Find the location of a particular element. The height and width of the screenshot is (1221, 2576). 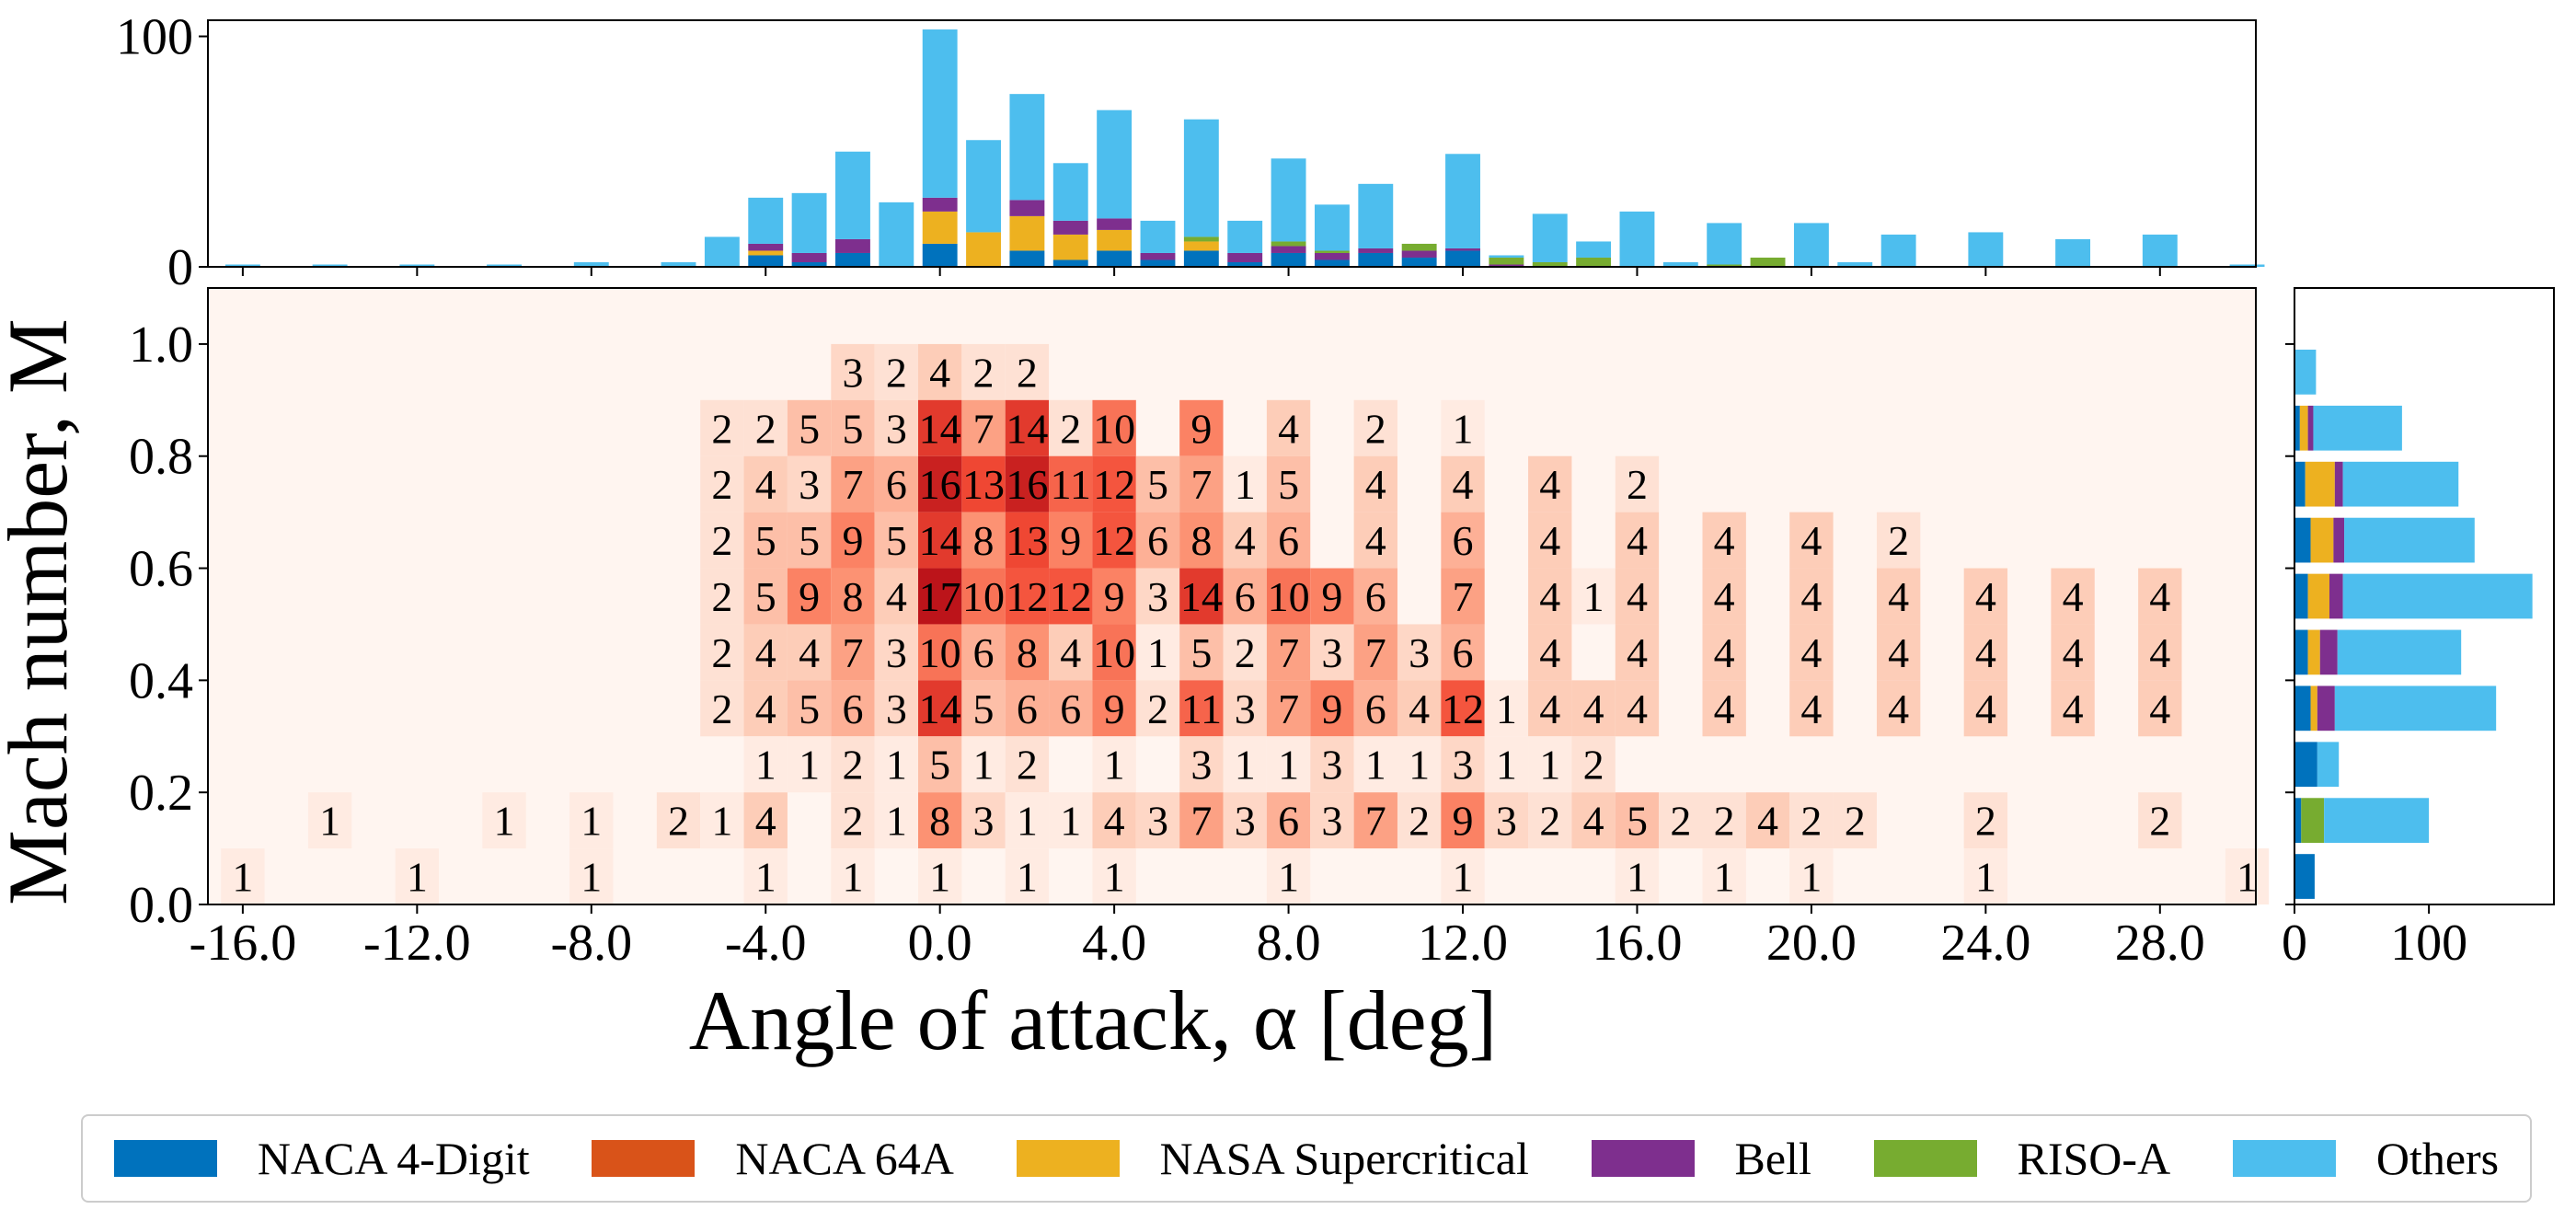

legend-item-nasa-supercritical: NASA Supercritical is located at coordinates (1272, 1158).